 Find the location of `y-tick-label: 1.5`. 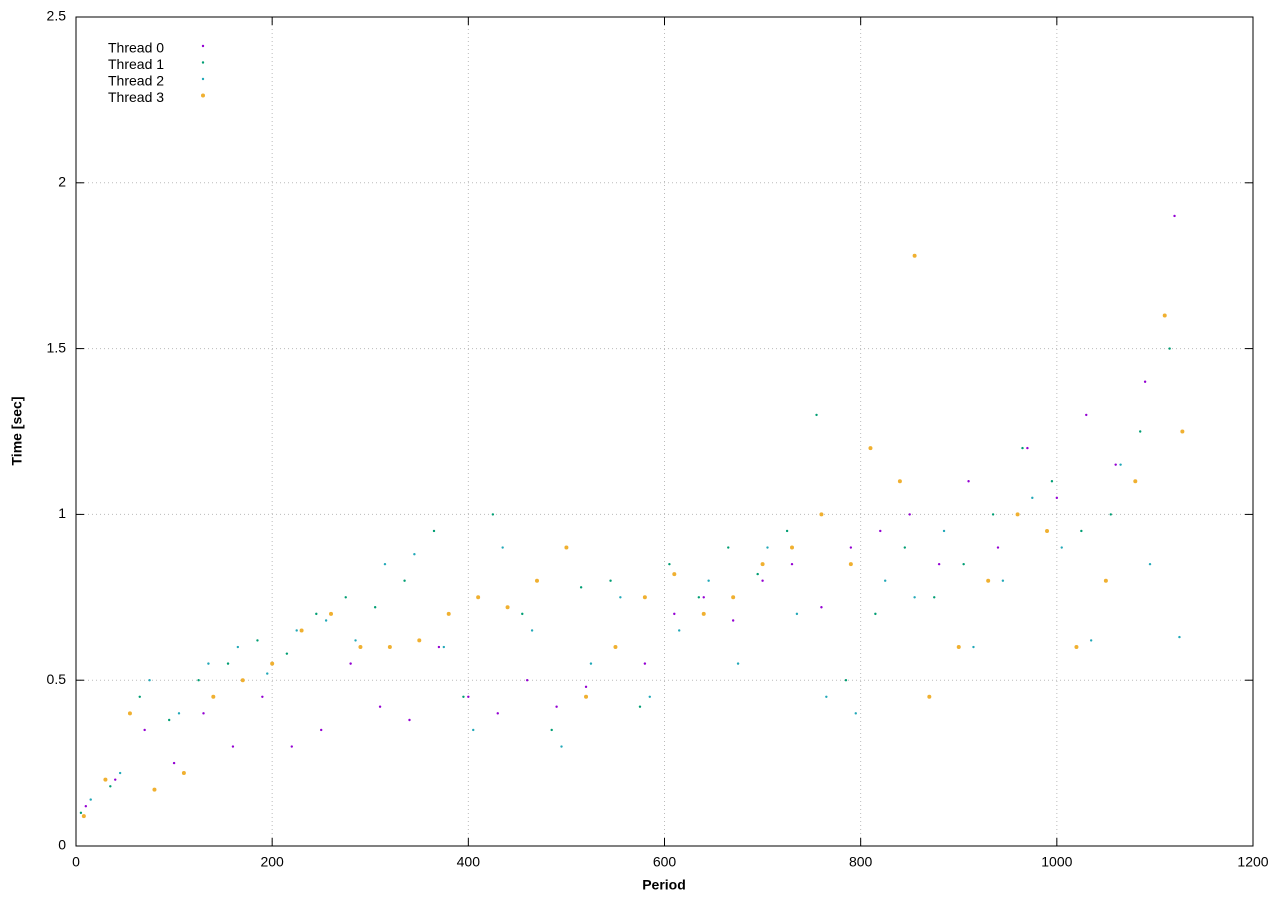

y-tick-label: 1.5 is located at coordinates (57, 347).